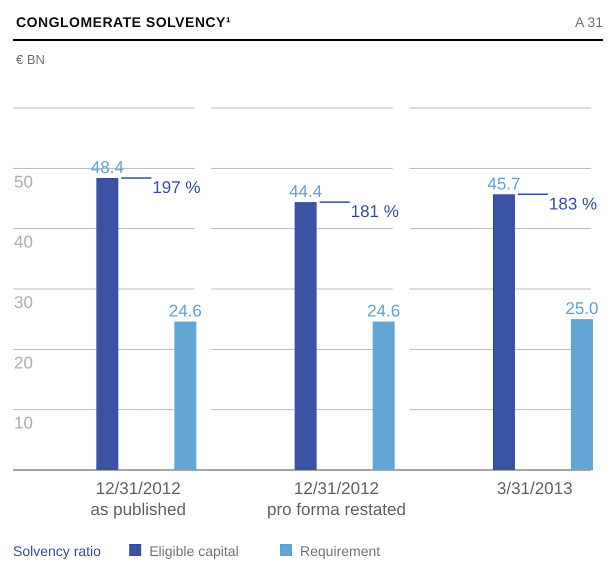 This screenshot has width=614, height=564. I want to click on y-tick-label: 50, so click(23, 182).